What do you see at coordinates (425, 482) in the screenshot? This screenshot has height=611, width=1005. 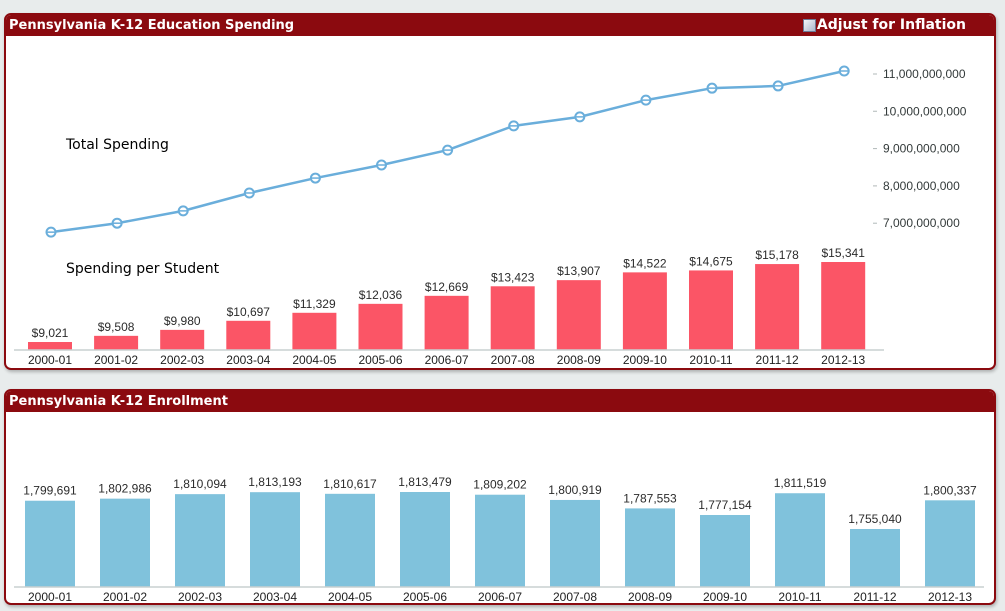 I see `enrollment-data-label: 1,813,479` at bounding box center [425, 482].